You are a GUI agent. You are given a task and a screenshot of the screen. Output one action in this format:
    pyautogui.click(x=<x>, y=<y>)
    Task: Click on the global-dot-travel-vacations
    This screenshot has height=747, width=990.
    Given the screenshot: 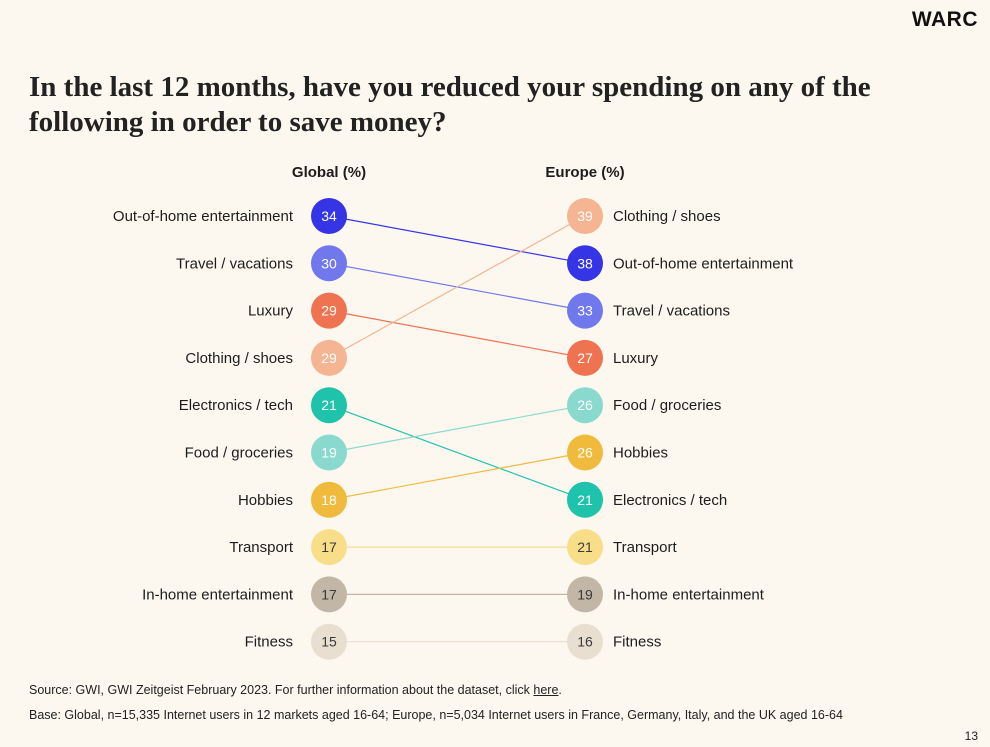 What is the action you would take?
    pyautogui.click(x=329, y=263)
    